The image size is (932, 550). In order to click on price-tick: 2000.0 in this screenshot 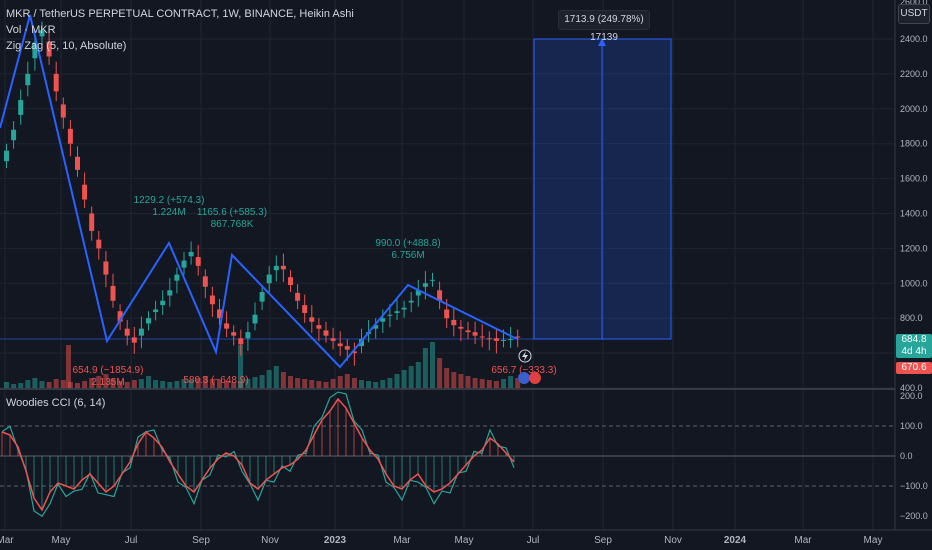, I will do `click(914, 109)`.